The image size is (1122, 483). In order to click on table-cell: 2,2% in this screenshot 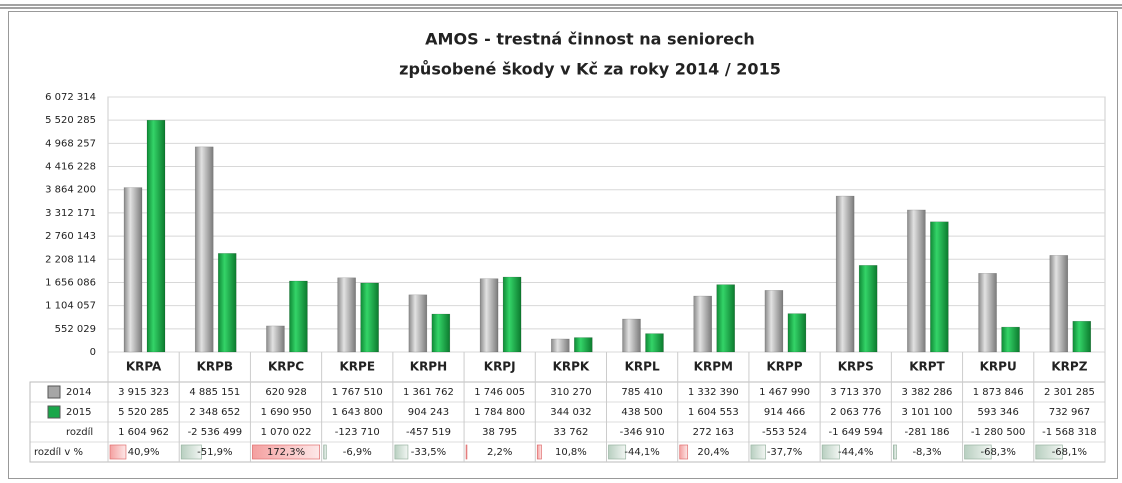, I will do `click(499, 452)`.